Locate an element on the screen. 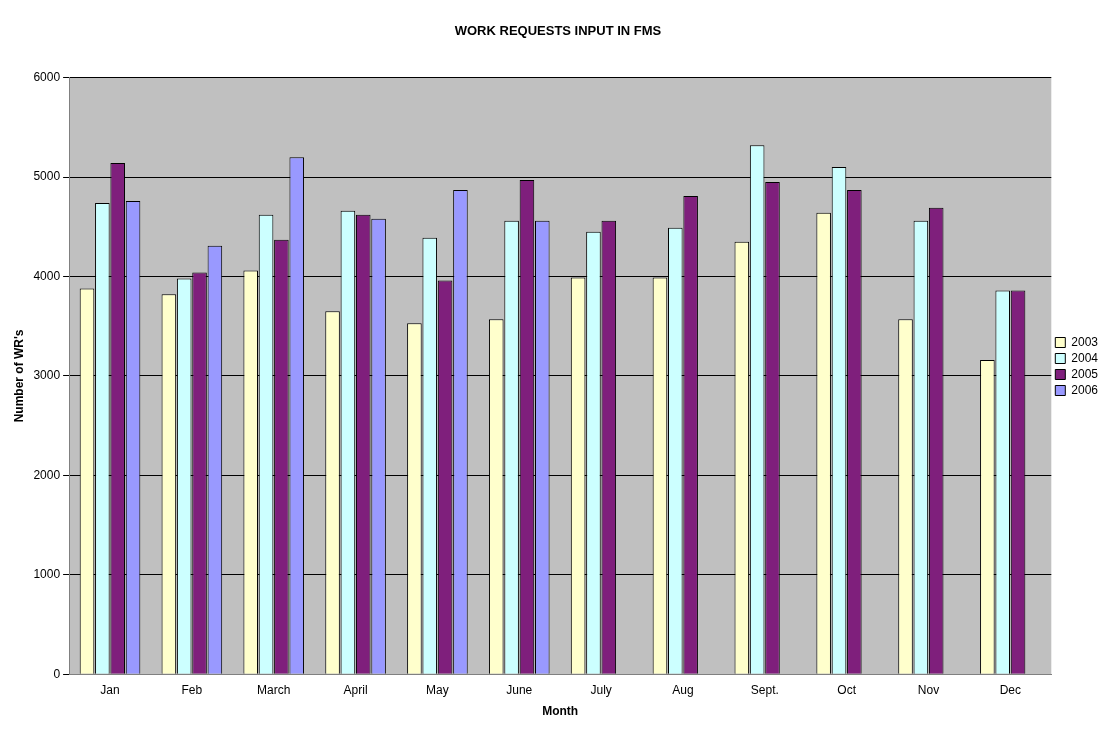  x-tick-label: Sept. is located at coordinates (764, 689).